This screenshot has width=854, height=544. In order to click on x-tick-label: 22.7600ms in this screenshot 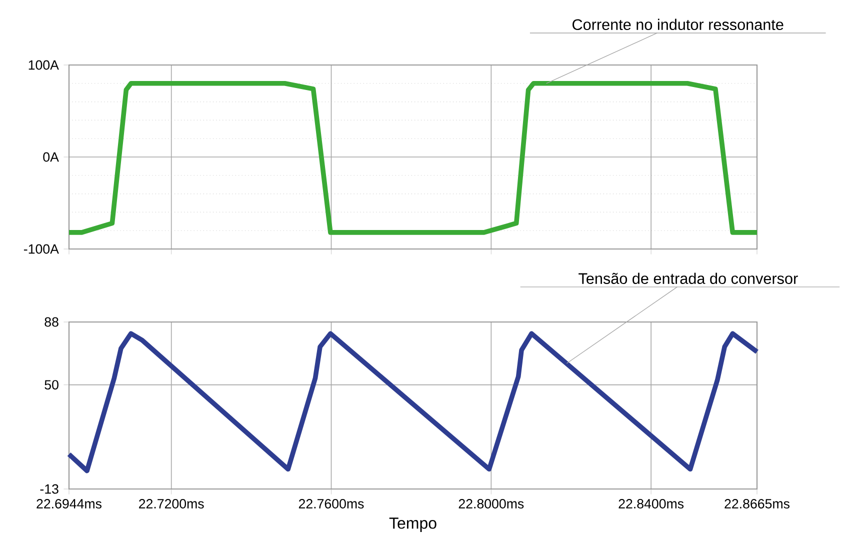, I will do `click(331, 503)`.